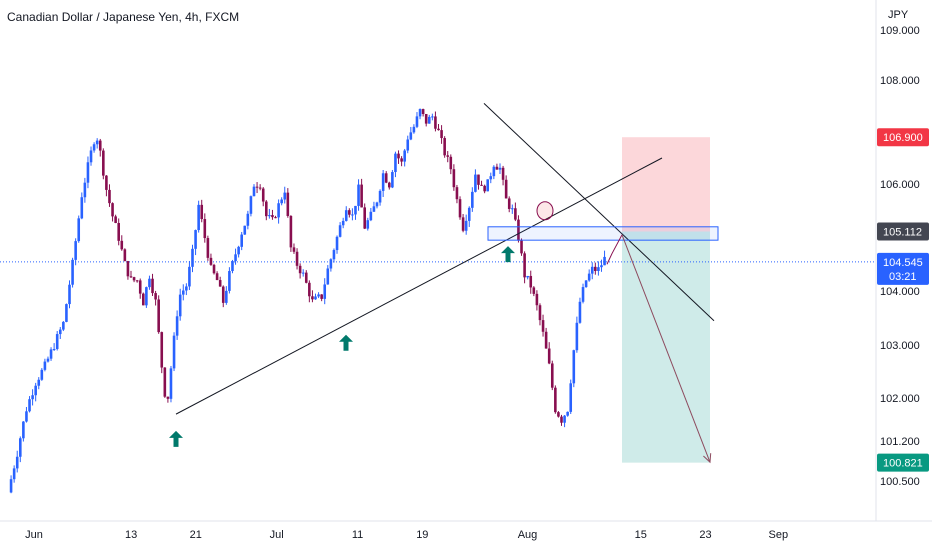  Describe the element at coordinates (900, 442) in the screenshot. I see `price-tick-label: 101.200` at that location.